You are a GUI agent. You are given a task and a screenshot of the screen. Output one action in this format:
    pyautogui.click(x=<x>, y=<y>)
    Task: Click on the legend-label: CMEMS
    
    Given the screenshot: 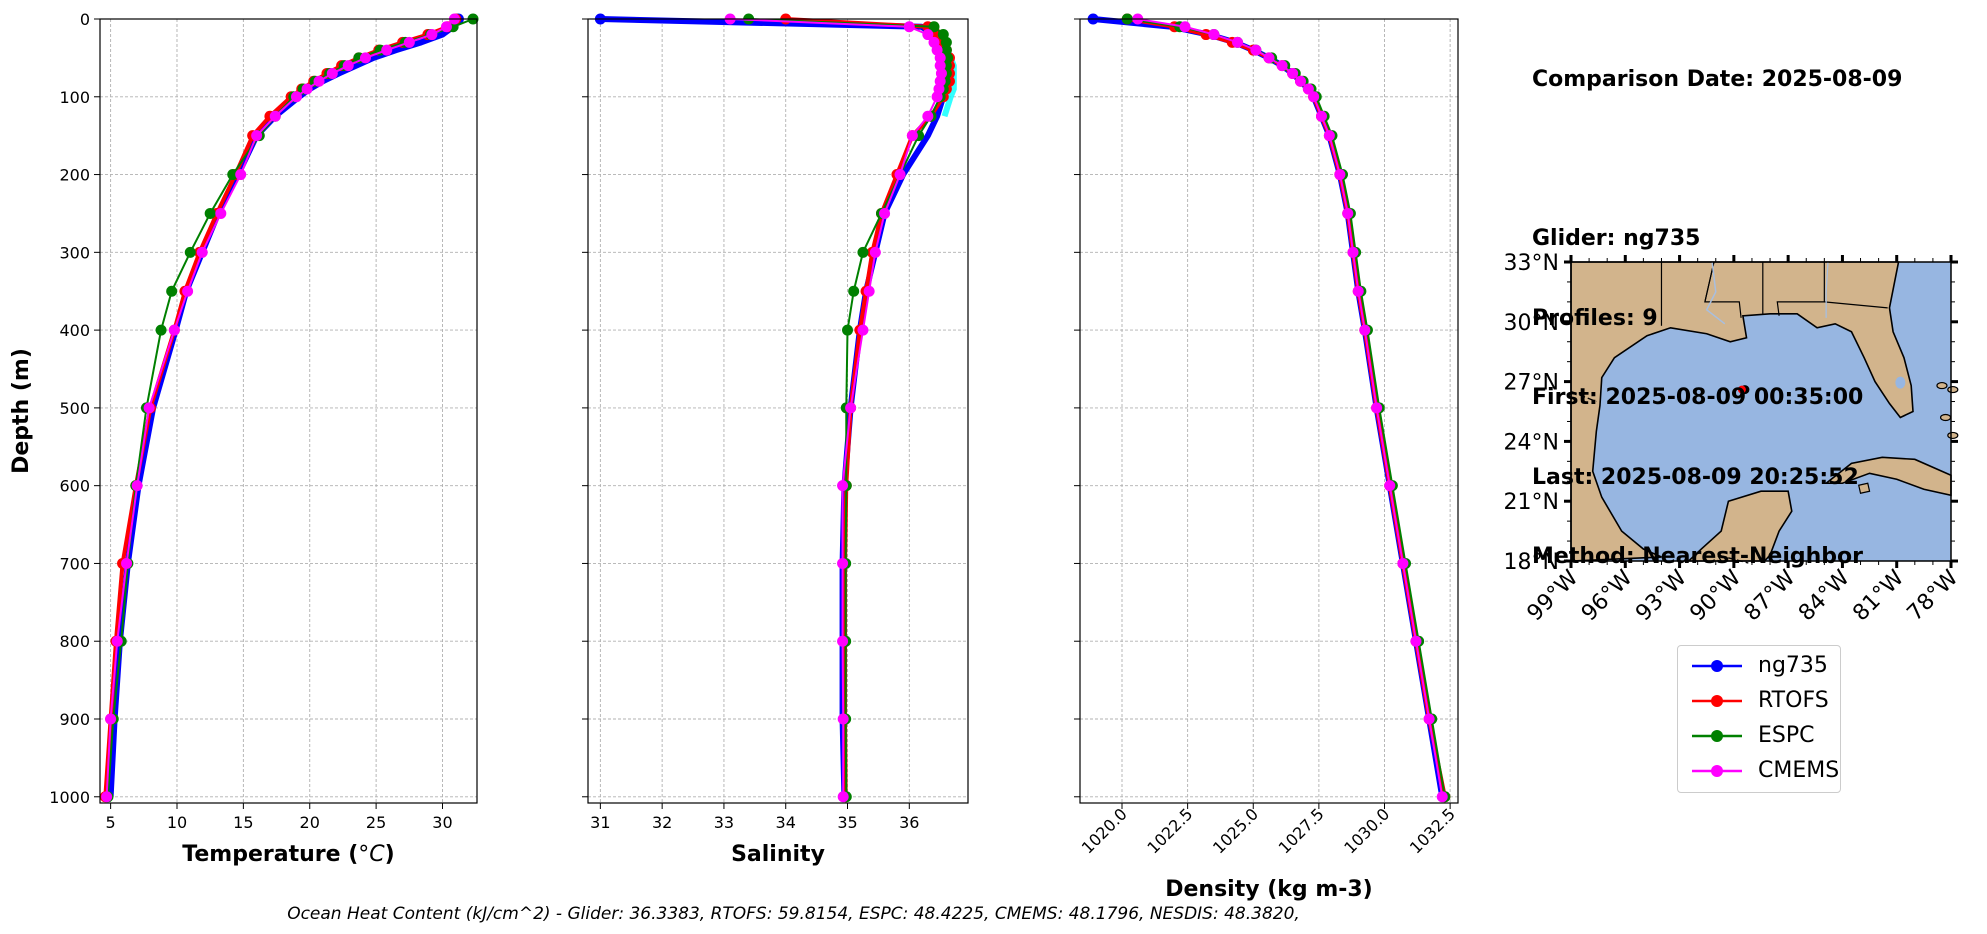 What is the action you would take?
    pyautogui.click(x=1799, y=770)
    